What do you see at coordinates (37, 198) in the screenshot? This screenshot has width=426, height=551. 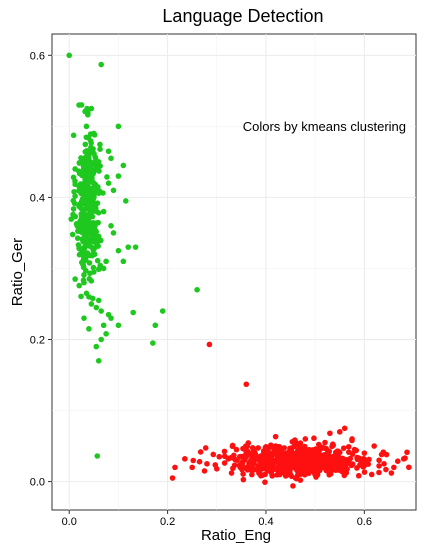 I see `y-tick-label: 0.4` at bounding box center [37, 198].